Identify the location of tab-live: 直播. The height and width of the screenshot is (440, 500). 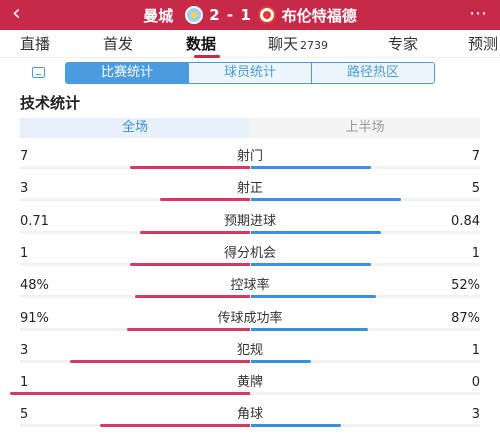
(35, 44).